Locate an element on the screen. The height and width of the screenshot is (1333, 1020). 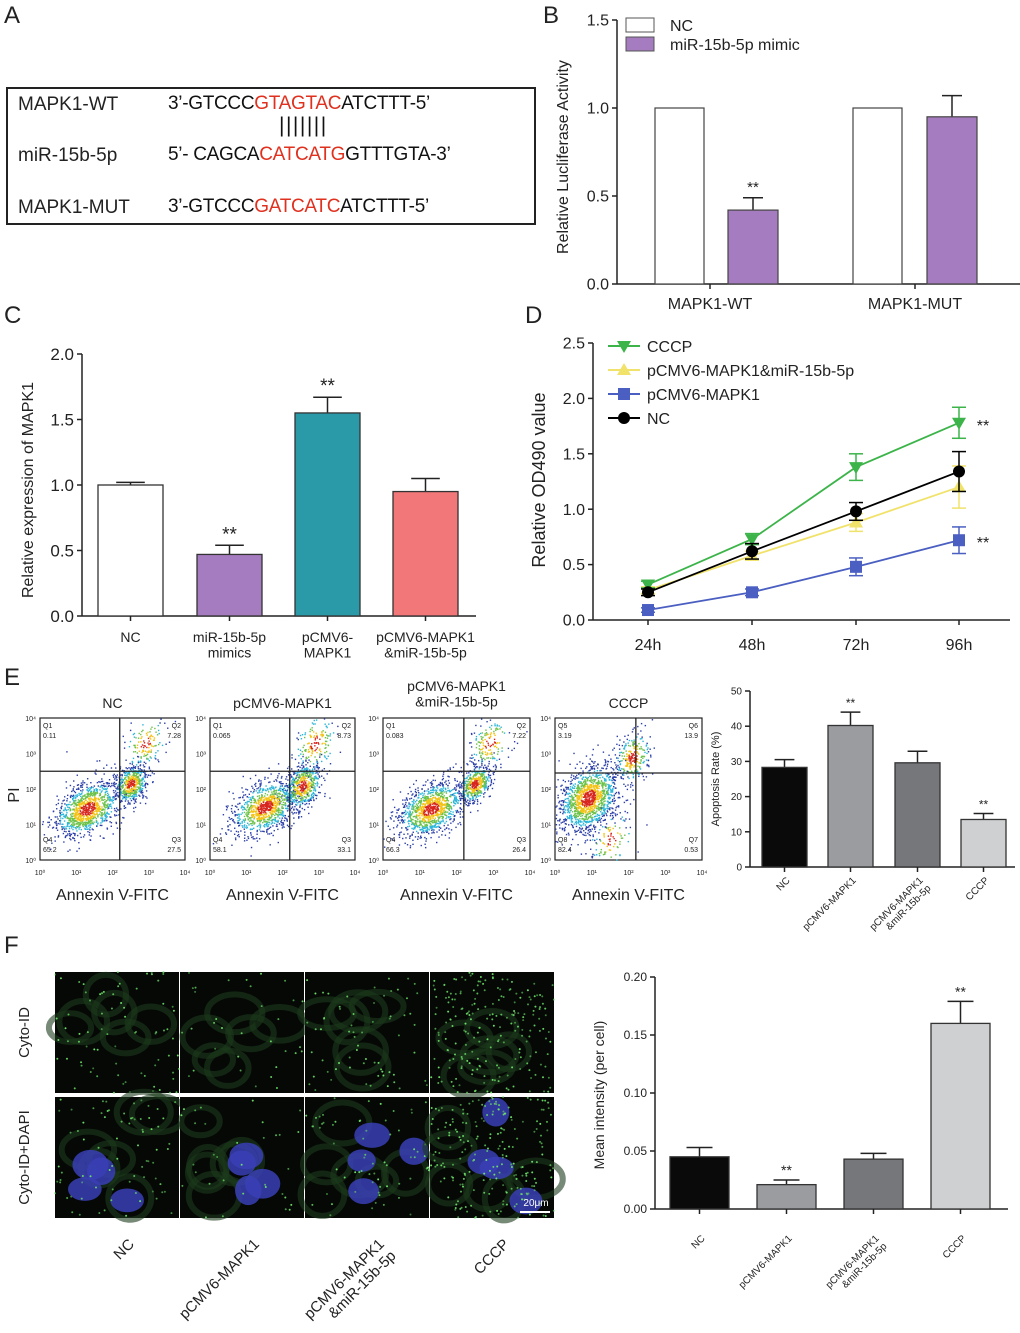
quadrant-name: Q2 is located at coordinates (346, 726).